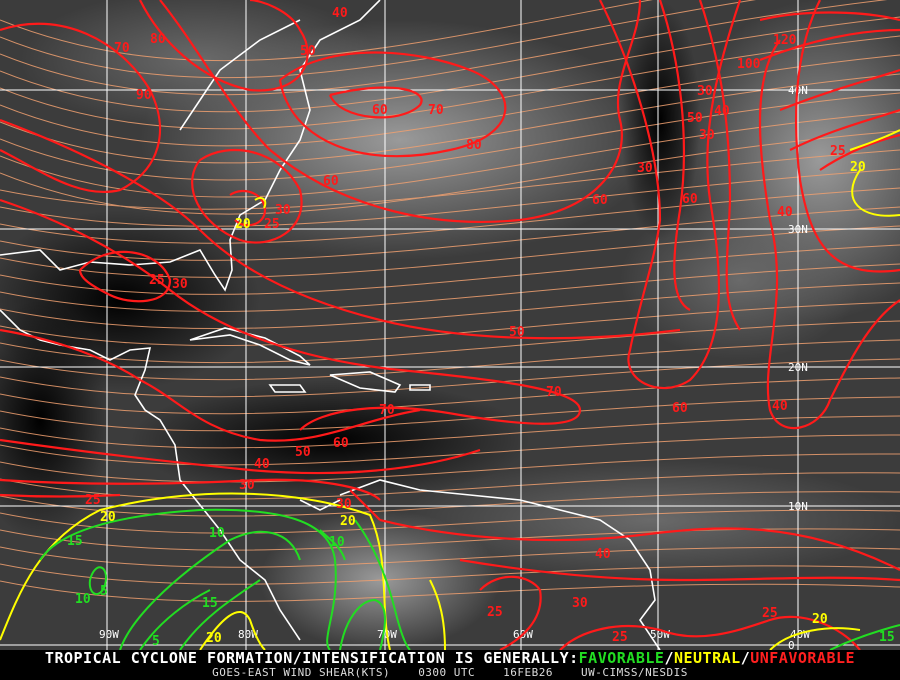  Describe the element at coordinates (785, 40) in the screenshot. I see `contour-label: 120` at that location.